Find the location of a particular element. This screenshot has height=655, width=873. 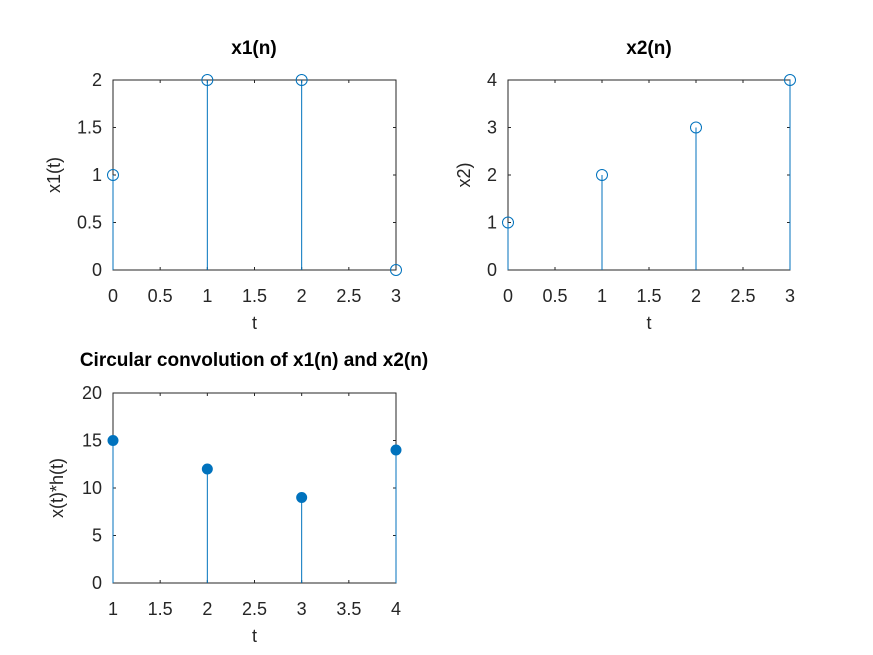

y-tick-label: 20 is located at coordinates (92, 393).